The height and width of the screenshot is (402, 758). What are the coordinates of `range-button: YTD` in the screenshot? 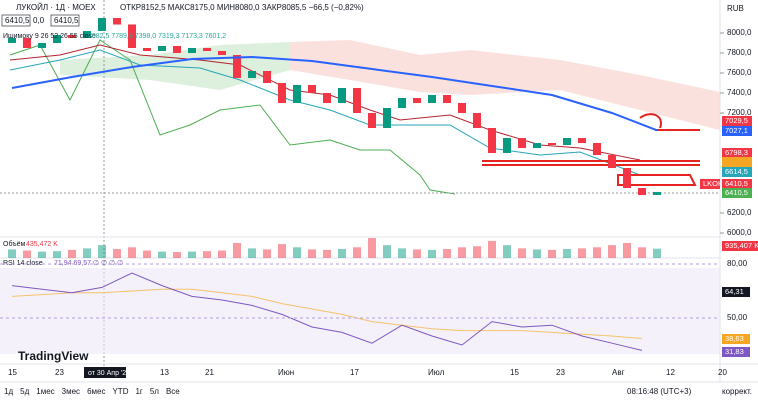 It's located at (120, 391).